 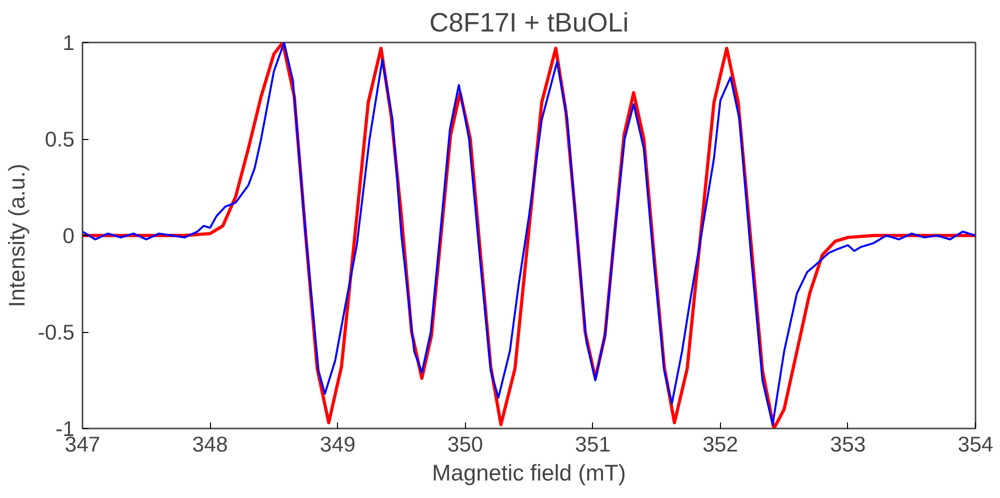 I want to click on x-tick-label: 348, so click(x=210, y=444).